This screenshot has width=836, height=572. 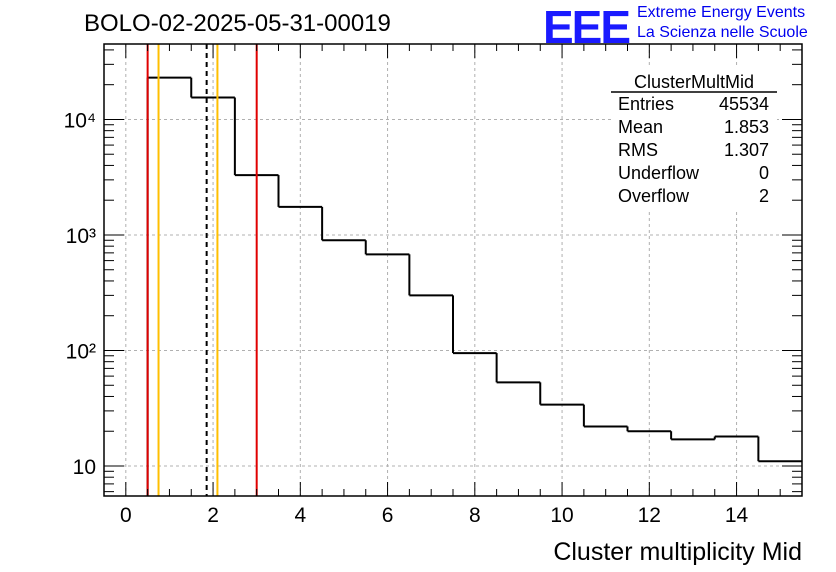 I want to click on x-tick-label: 0, so click(x=126, y=515).